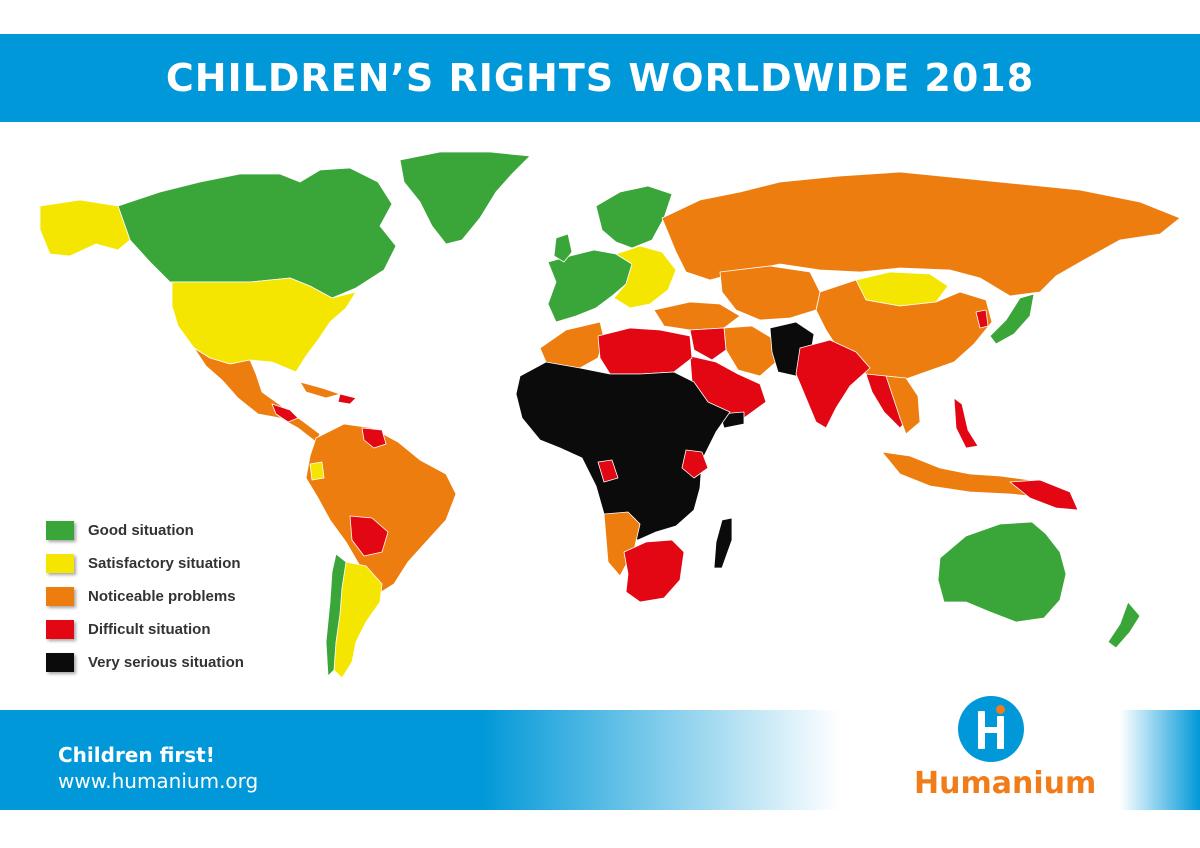  What do you see at coordinates (1012, 319) in the screenshot?
I see `region-japan` at bounding box center [1012, 319].